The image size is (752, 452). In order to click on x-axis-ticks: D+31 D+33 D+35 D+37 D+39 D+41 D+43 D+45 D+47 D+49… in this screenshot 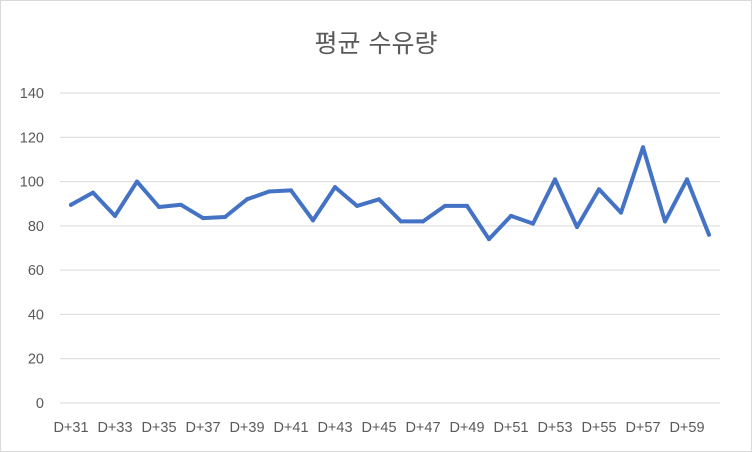, I will do `click(378, 428)`.